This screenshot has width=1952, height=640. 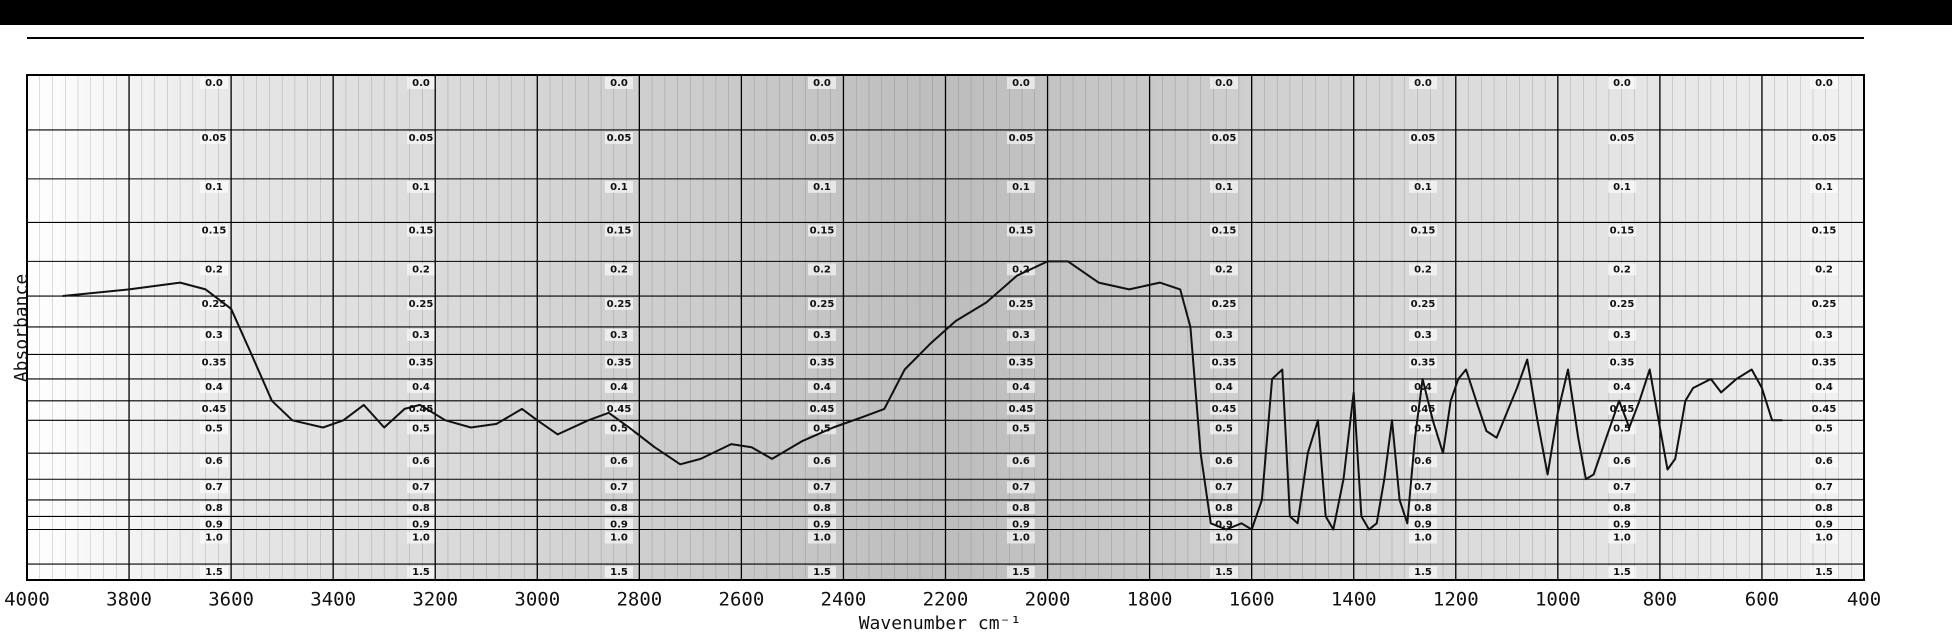 I want to click on x-tick-label: 3200, so click(x=435, y=600).